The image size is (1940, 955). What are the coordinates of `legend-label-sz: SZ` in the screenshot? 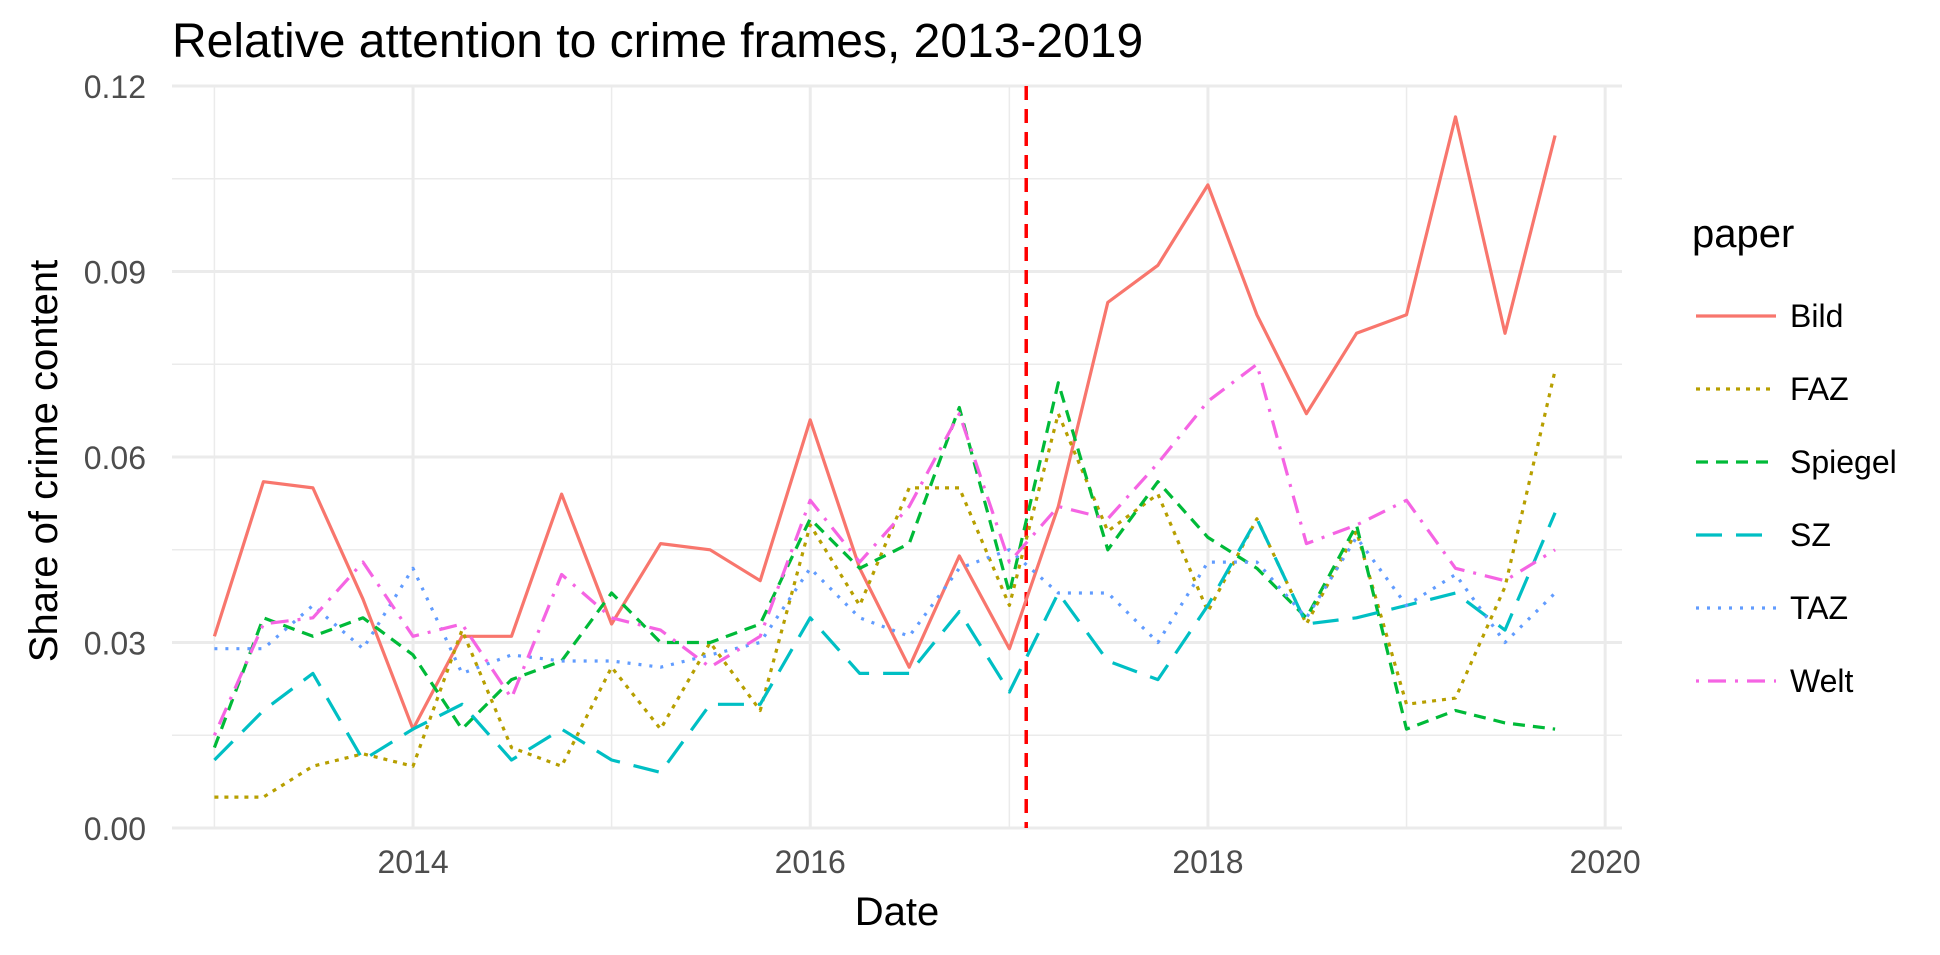 It's located at (1810, 535).